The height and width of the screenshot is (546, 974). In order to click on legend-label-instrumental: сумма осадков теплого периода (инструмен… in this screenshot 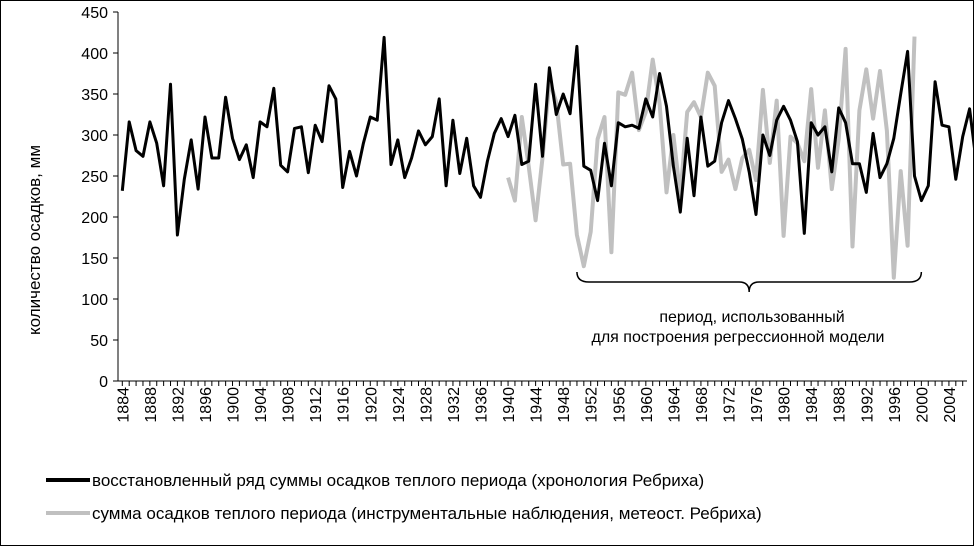, I will do `click(427, 513)`.